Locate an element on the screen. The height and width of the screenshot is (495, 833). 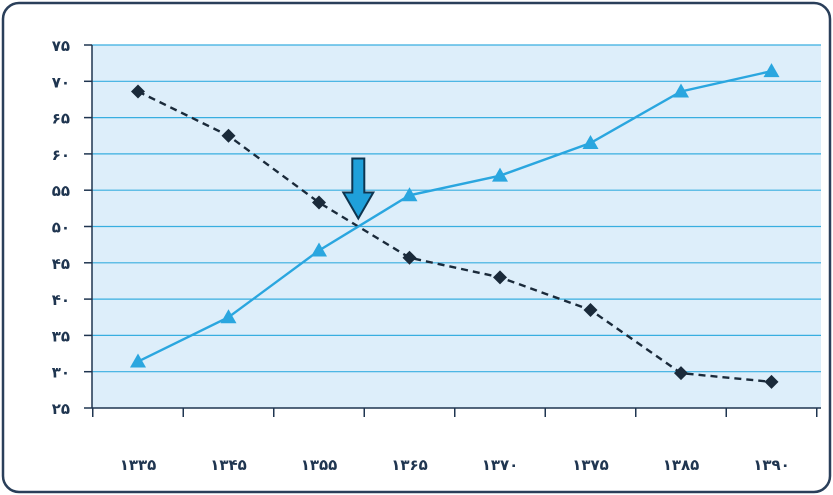
x-tick-label: ۱۳۵۵ is located at coordinates (319, 465).